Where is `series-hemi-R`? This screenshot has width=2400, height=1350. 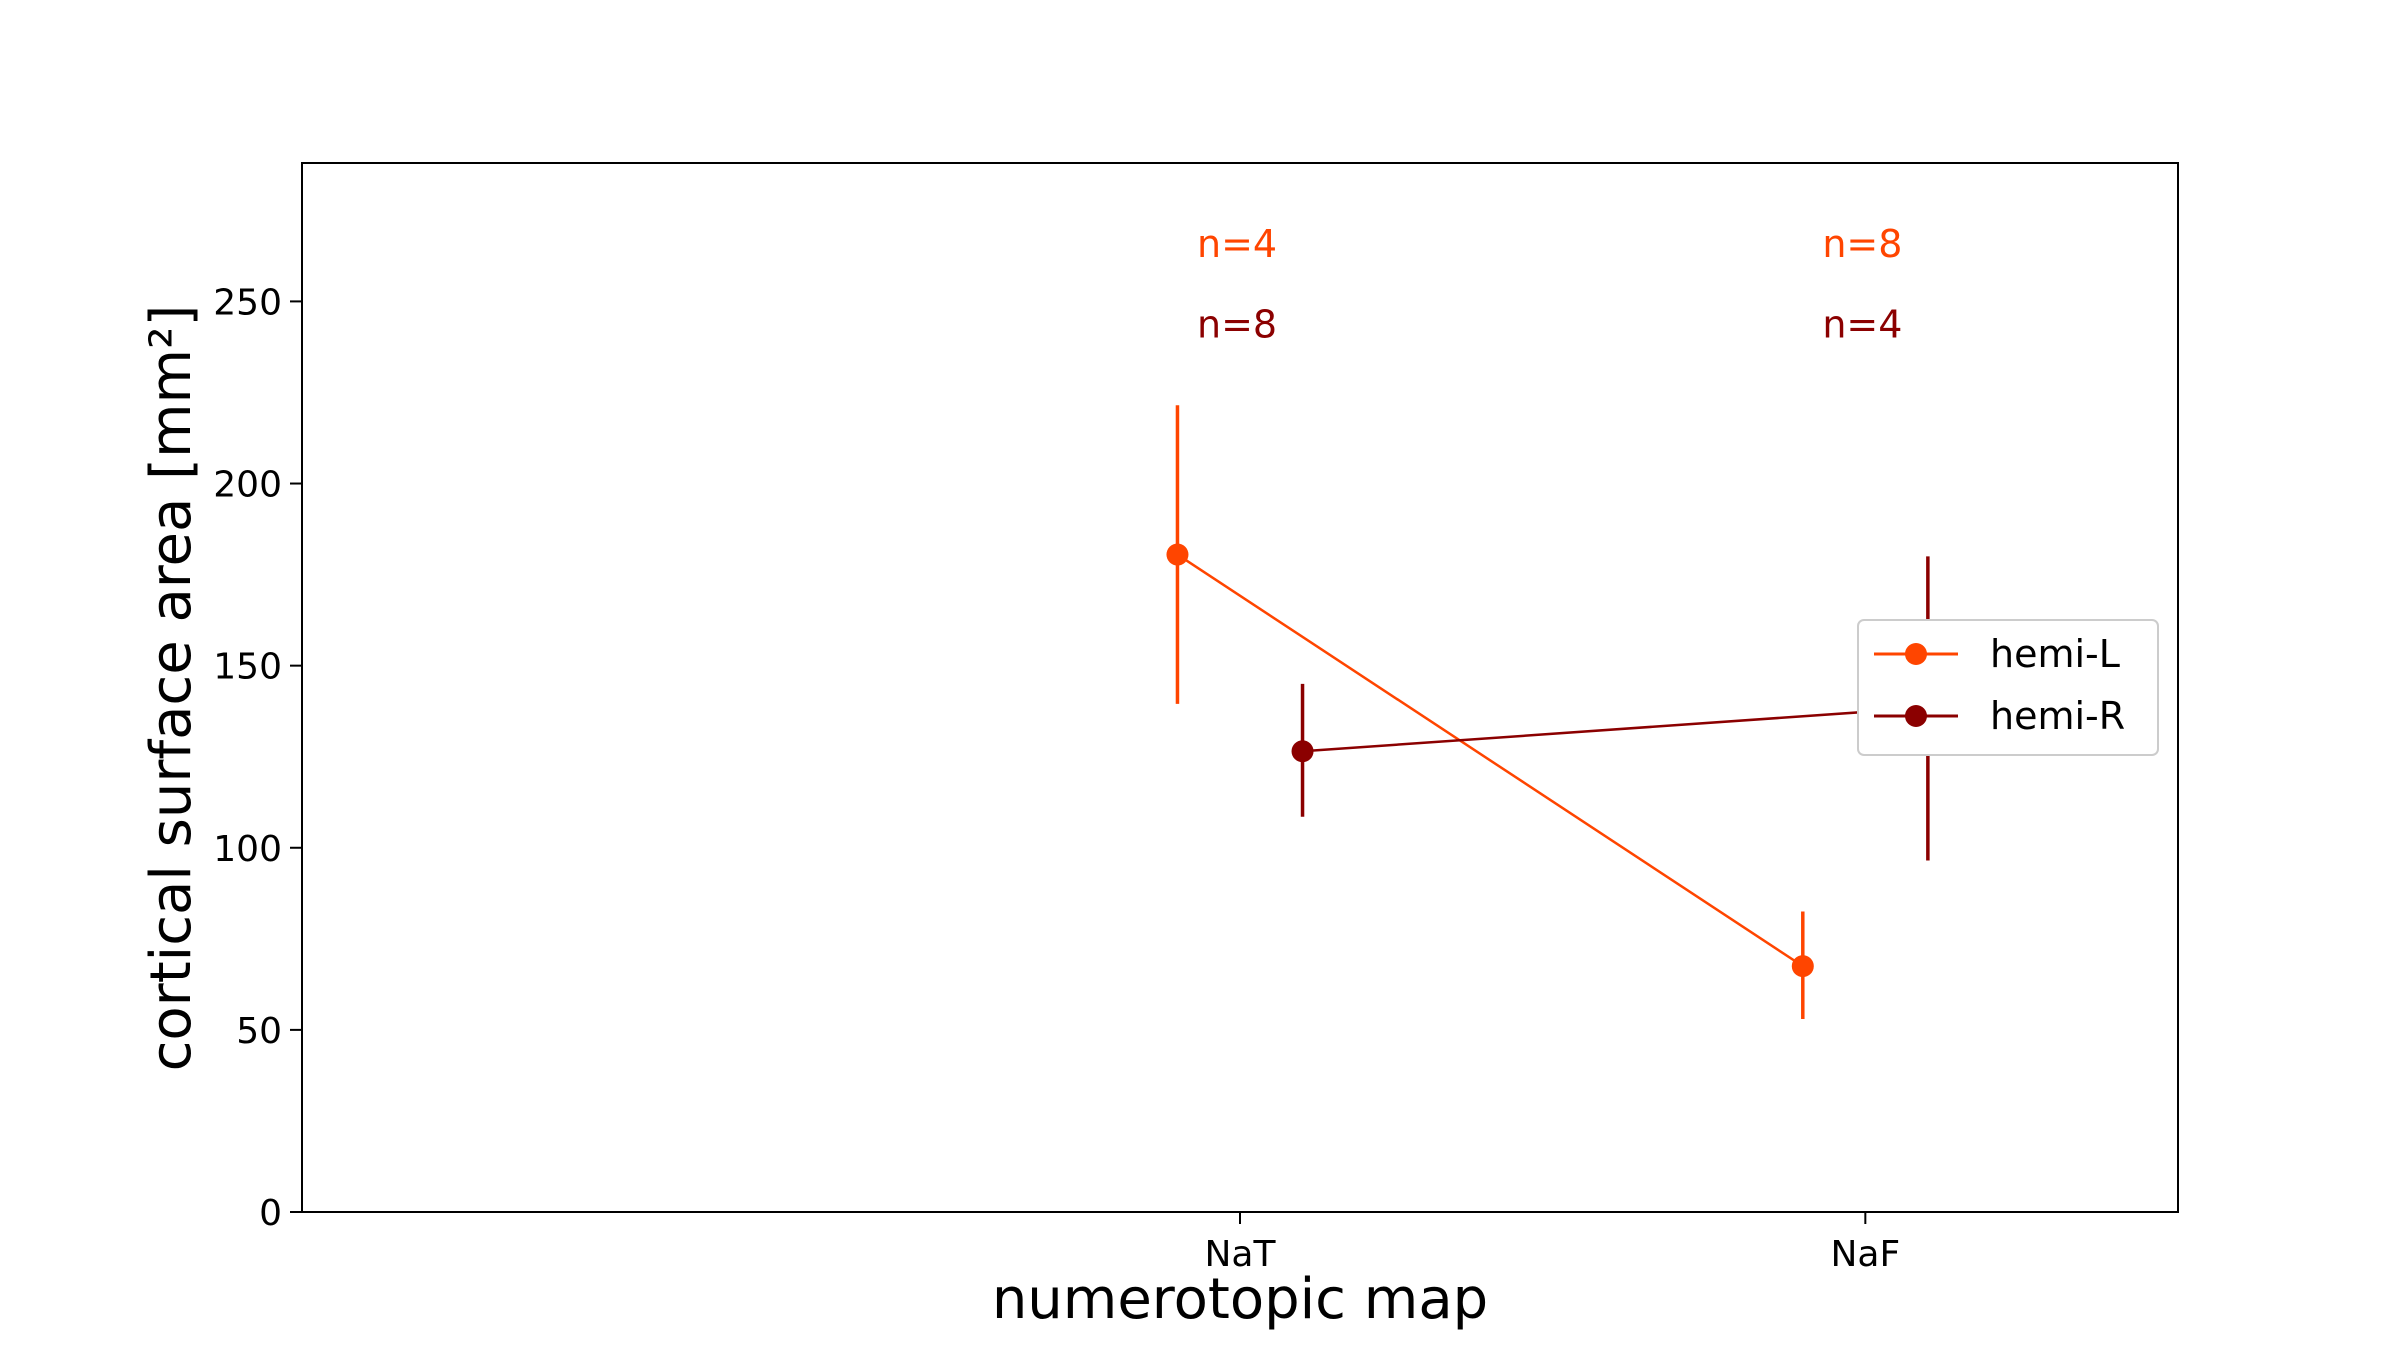 series-hemi-R is located at coordinates (1615, 708).